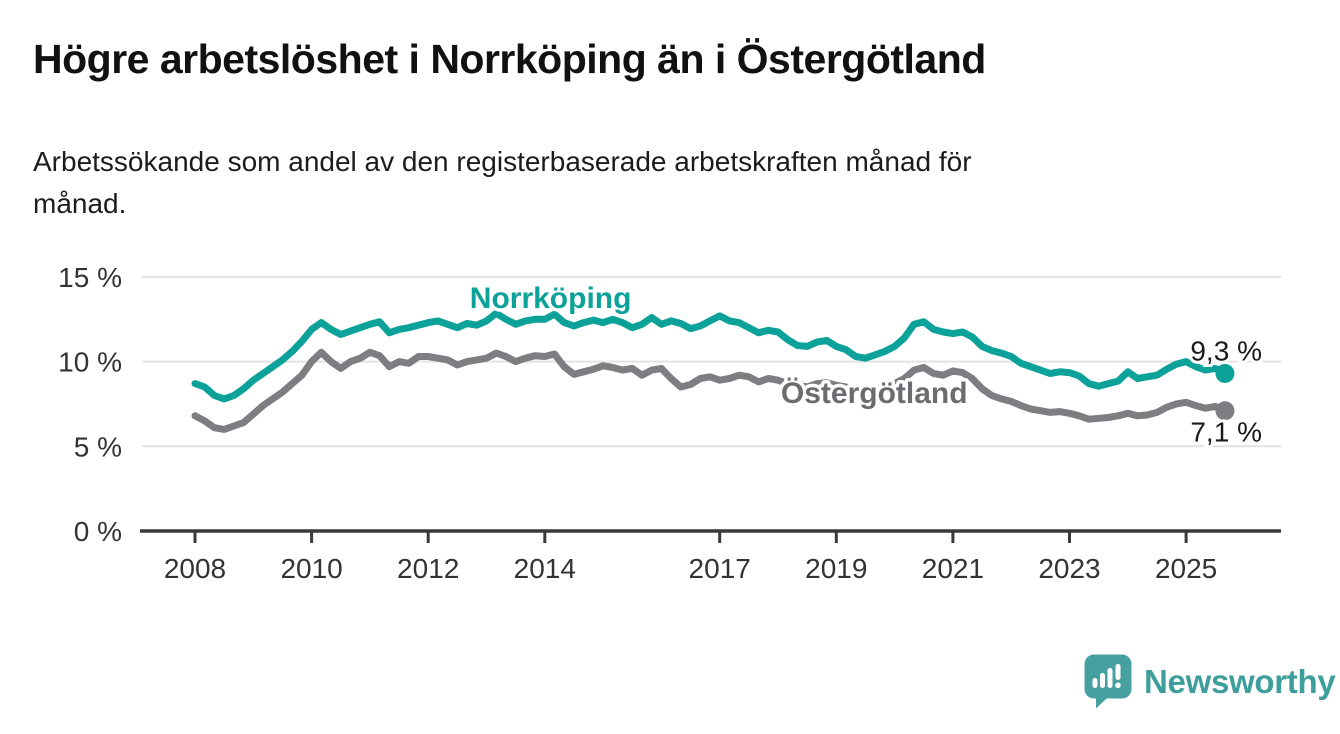 The height and width of the screenshot is (734, 1340). I want to click on ostergotland-end-value-label: 7,1 %, so click(1226, 432).